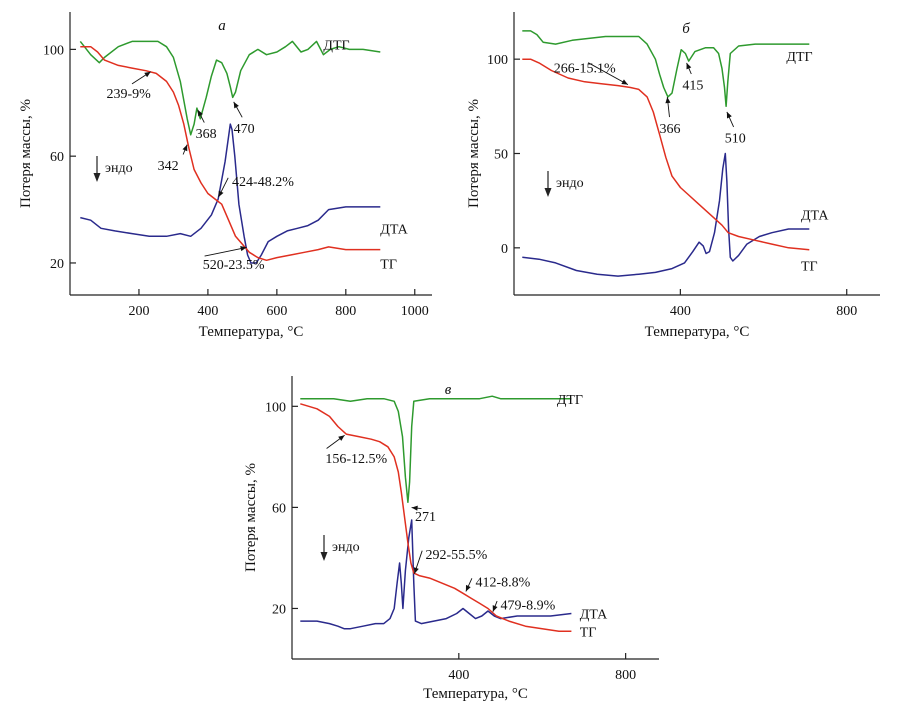 This screenshot has height=708, width=904. What do you see at coordinates (501, 155) in the screenshot?
I see `y-tick-label: 50` at bounding box center [501, 155].